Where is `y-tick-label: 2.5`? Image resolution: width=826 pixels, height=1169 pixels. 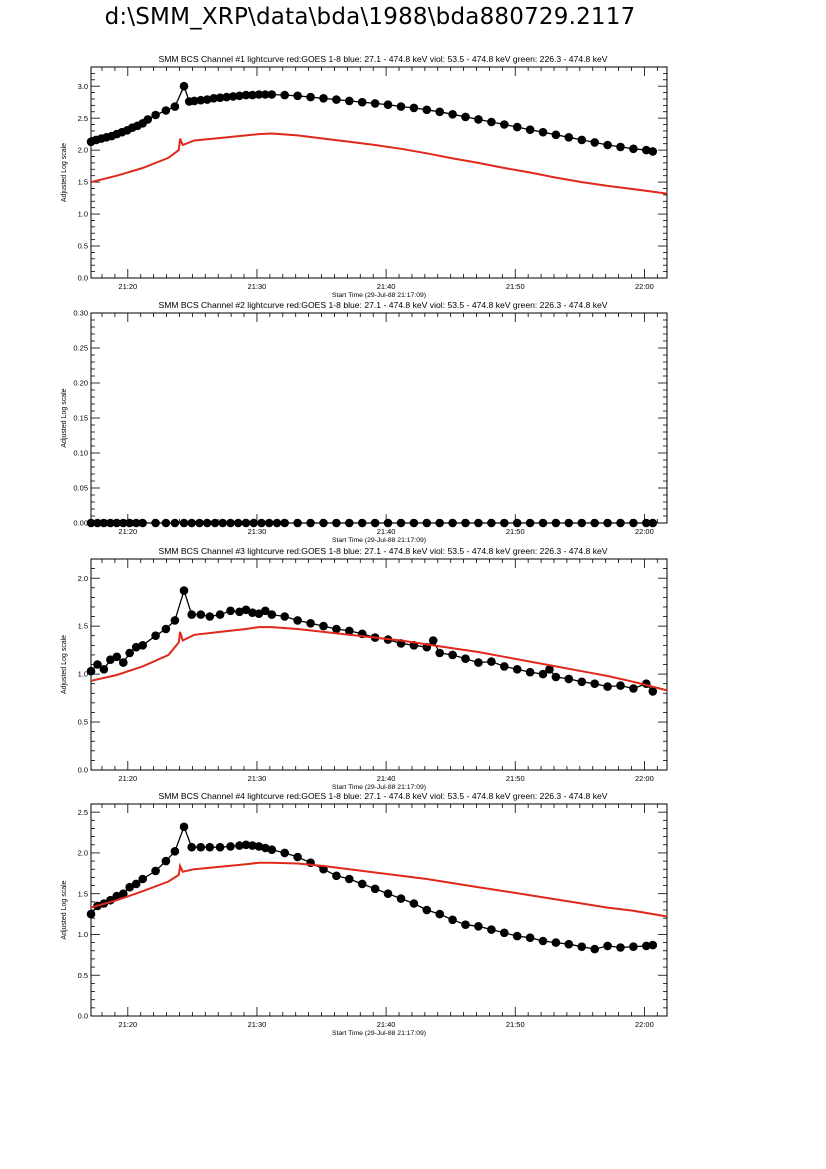 y-tick-label: 2.5 is located at coordinates (83, 812).